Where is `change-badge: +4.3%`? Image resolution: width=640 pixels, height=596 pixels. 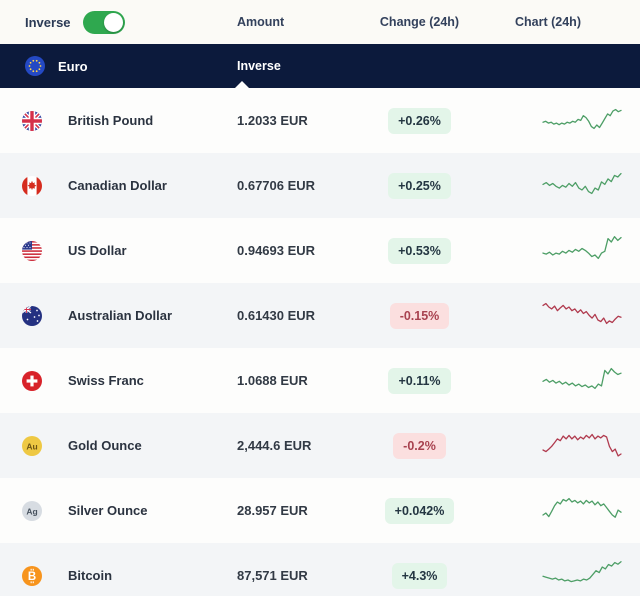 change-badge: +4.3% is located at coordinates (419, 575).